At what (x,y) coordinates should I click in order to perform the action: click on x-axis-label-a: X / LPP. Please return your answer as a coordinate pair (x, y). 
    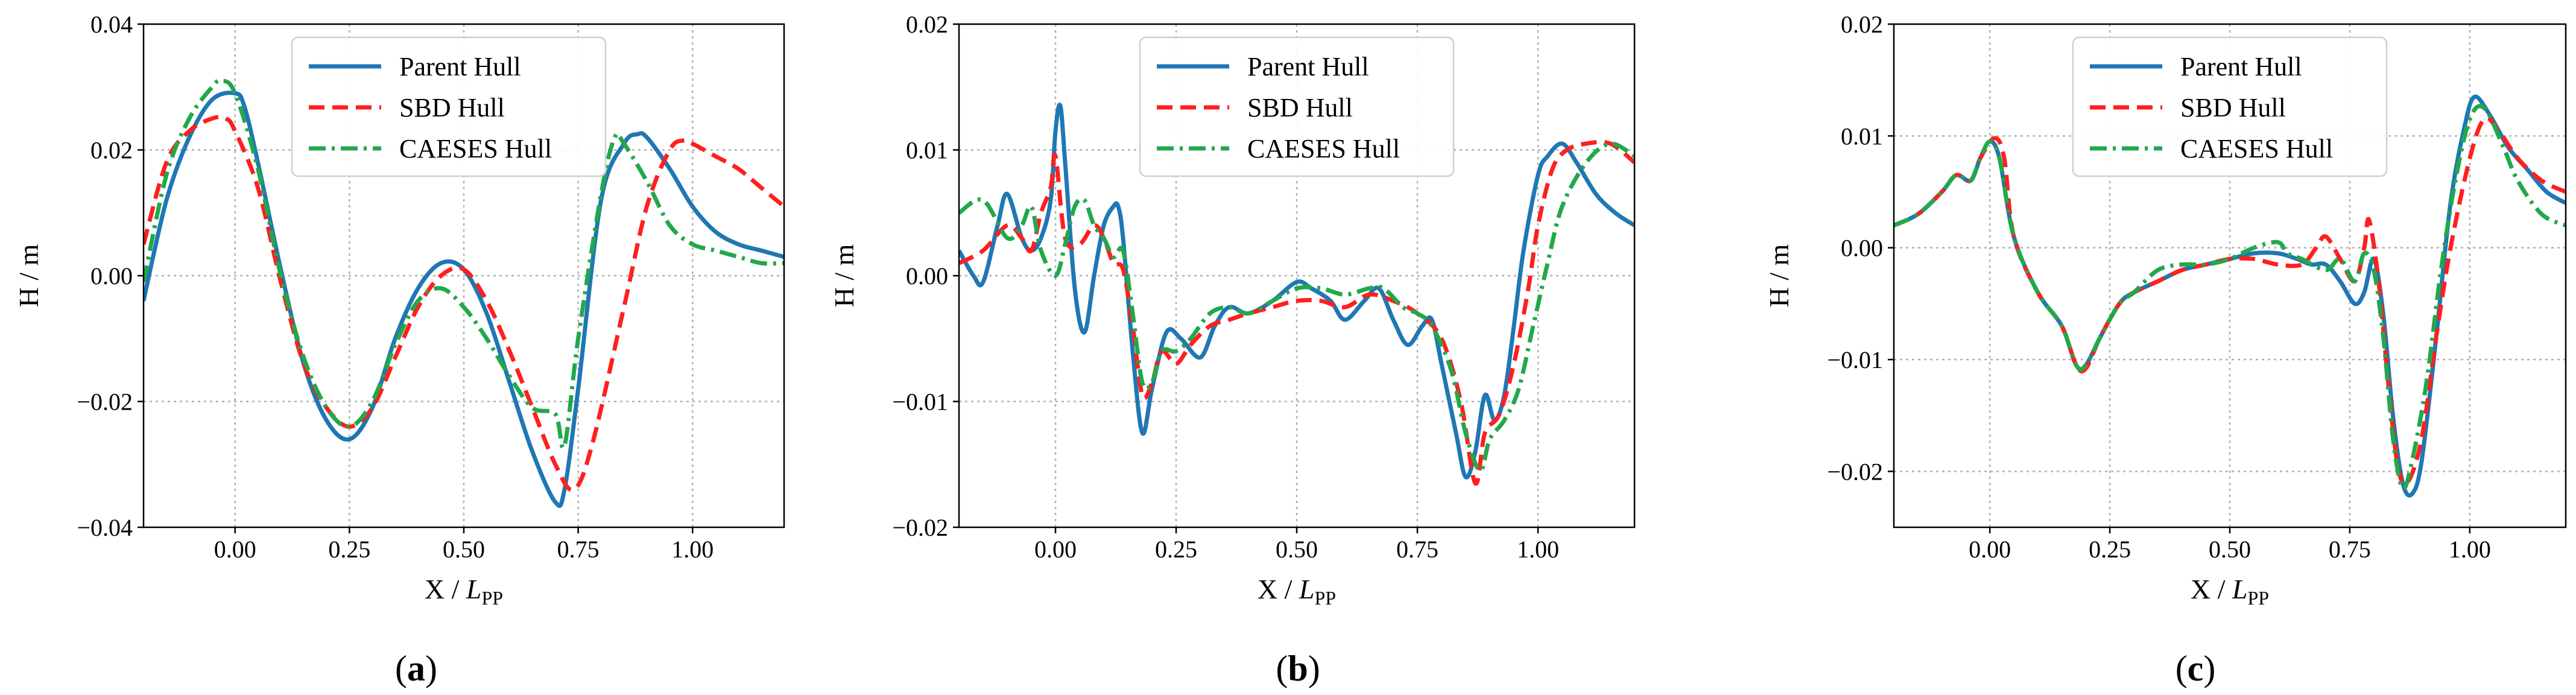
    Looking at the image, I should click on (464, 591).